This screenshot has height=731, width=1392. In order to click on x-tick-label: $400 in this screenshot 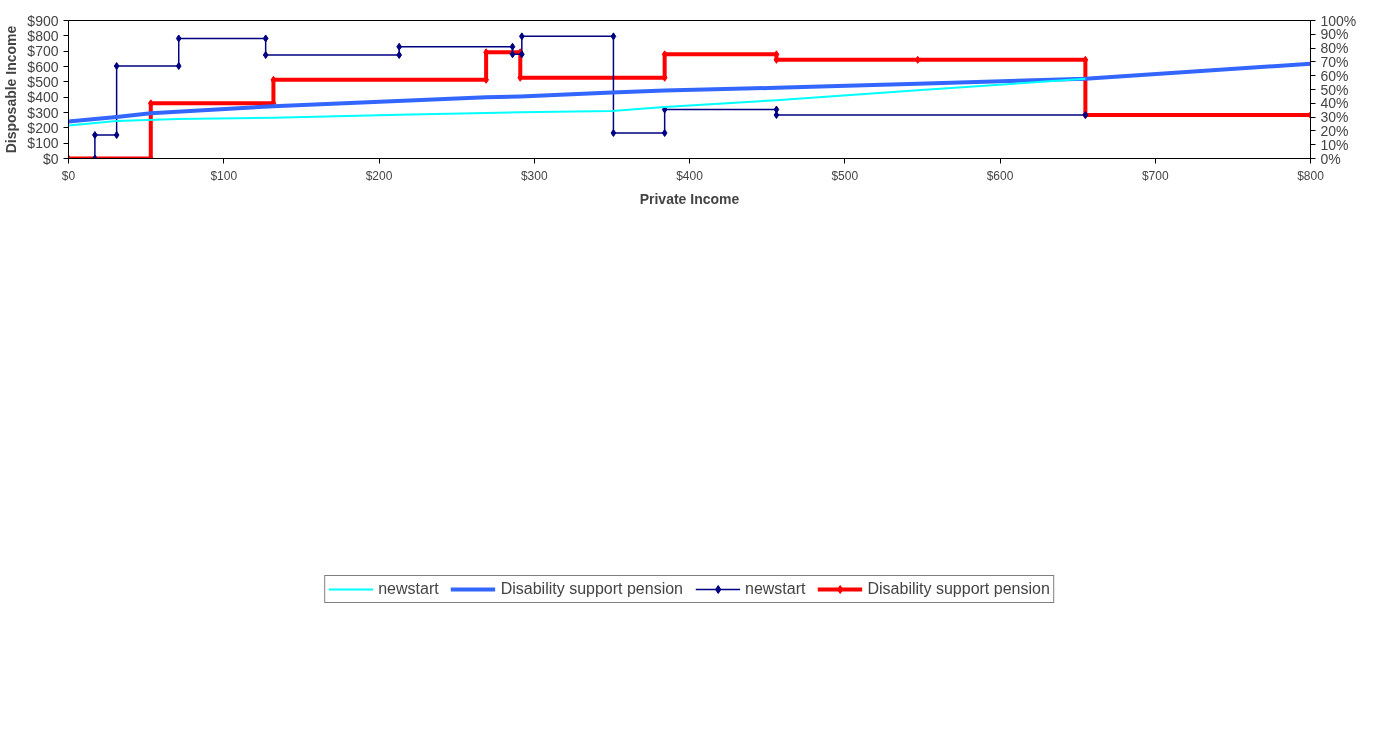, I will do `click(690, 175)`.